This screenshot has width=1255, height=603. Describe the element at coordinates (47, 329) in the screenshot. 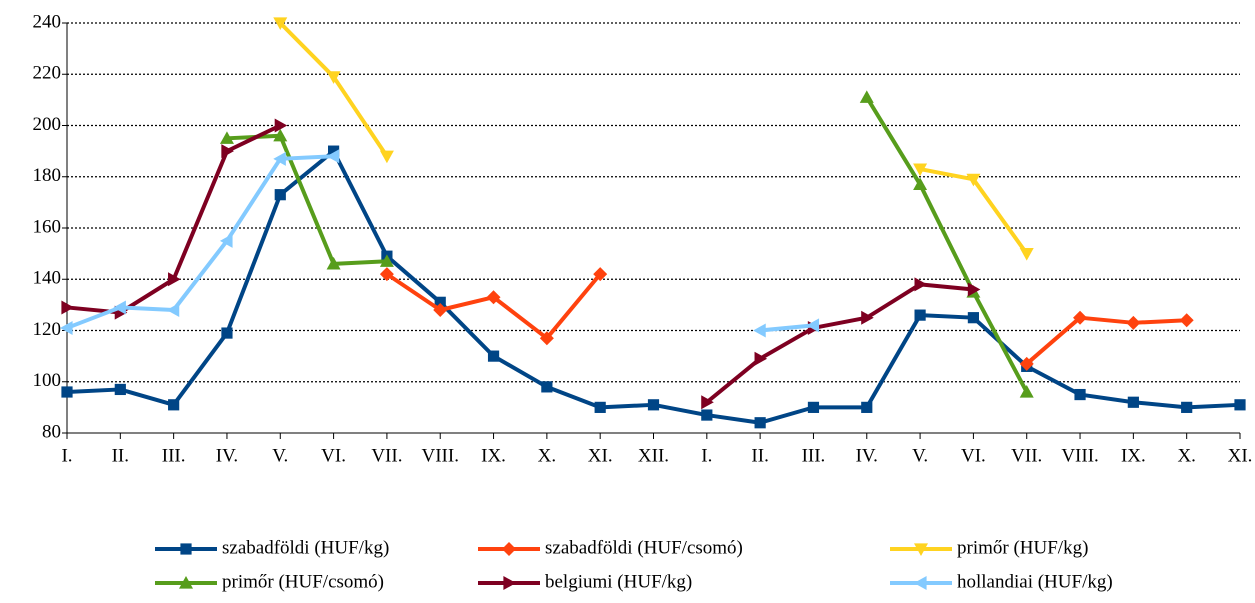

I see `y-tick-label: 120` at that location.